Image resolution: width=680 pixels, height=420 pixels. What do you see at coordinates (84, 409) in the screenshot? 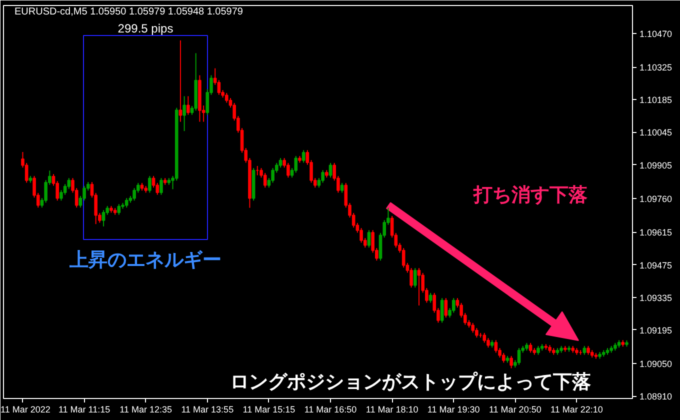
I see `x-tick-label: 11 Mar 11:15` at bounding box center [84, 409].